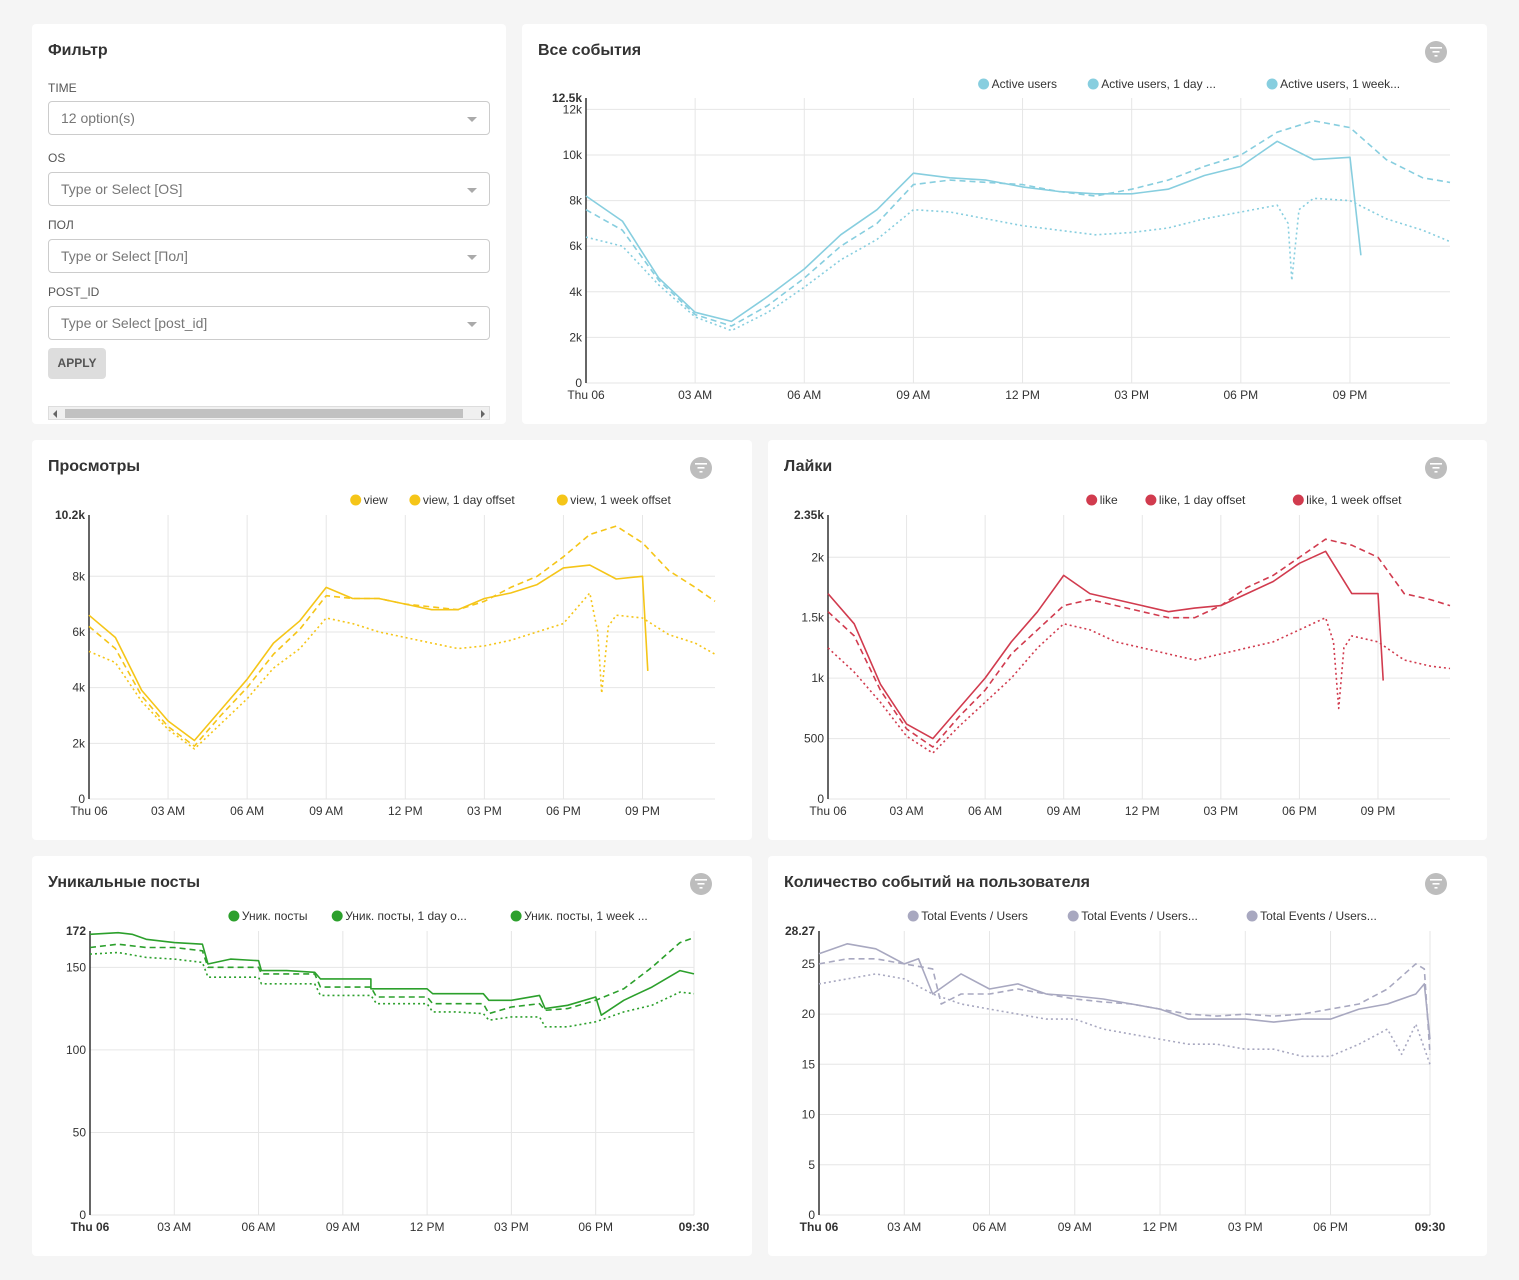  What do you see at coordinates (1347, 500) in the screenshot?
I see `legend-item: like, 1 week offset` at bounding box center [1347, 500].